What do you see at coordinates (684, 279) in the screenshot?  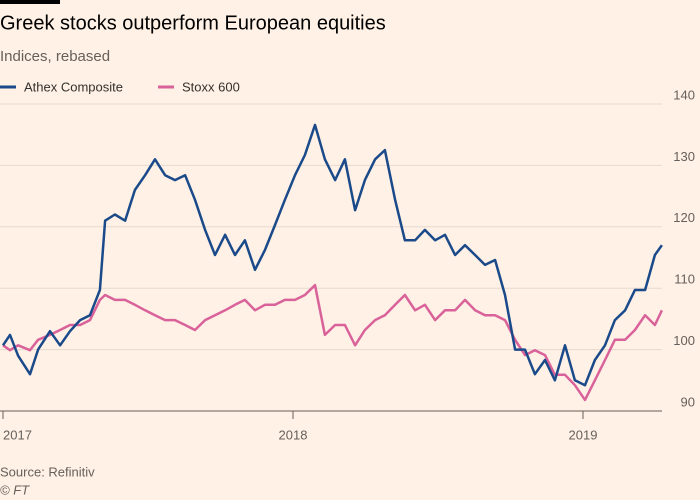 I see `y-tick-label: 110` at bounding box center [684, 279].